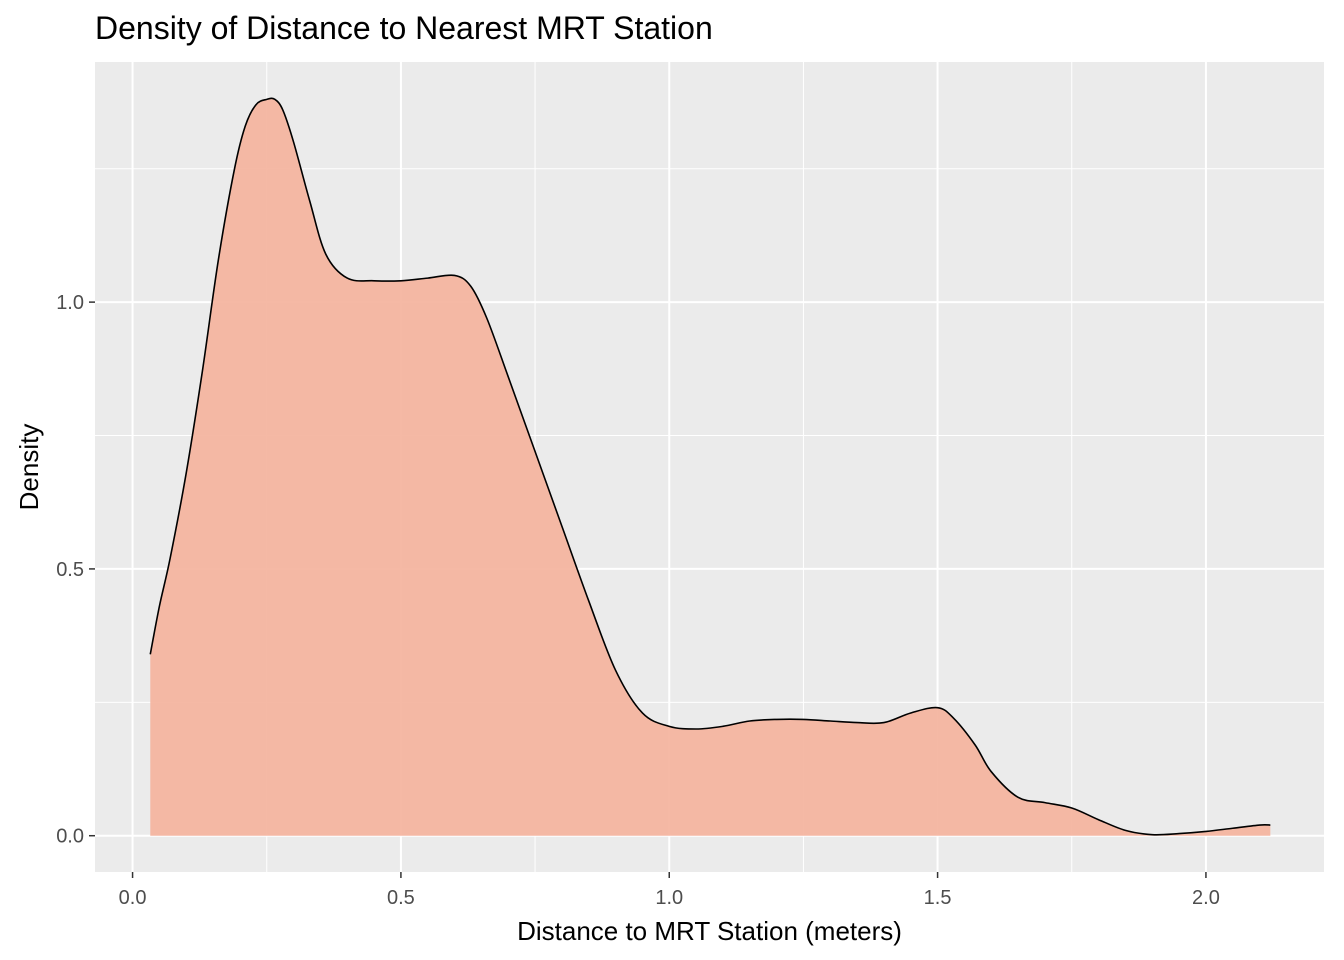 The image size is (1344, 960). What do you see at coordinates (1206, 898) in the screenshot?
I see `x-tick-label: 2.0` at bounding box center [1206, 898].